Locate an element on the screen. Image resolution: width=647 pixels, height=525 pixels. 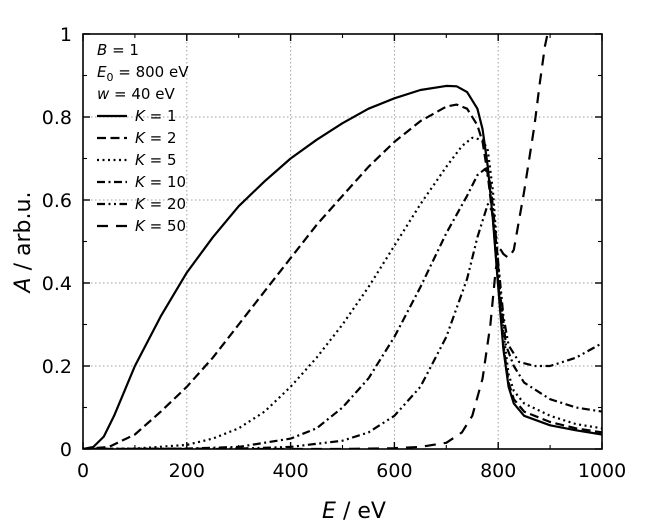
legend-label: K = 5 is located at coordinates (156, 160).